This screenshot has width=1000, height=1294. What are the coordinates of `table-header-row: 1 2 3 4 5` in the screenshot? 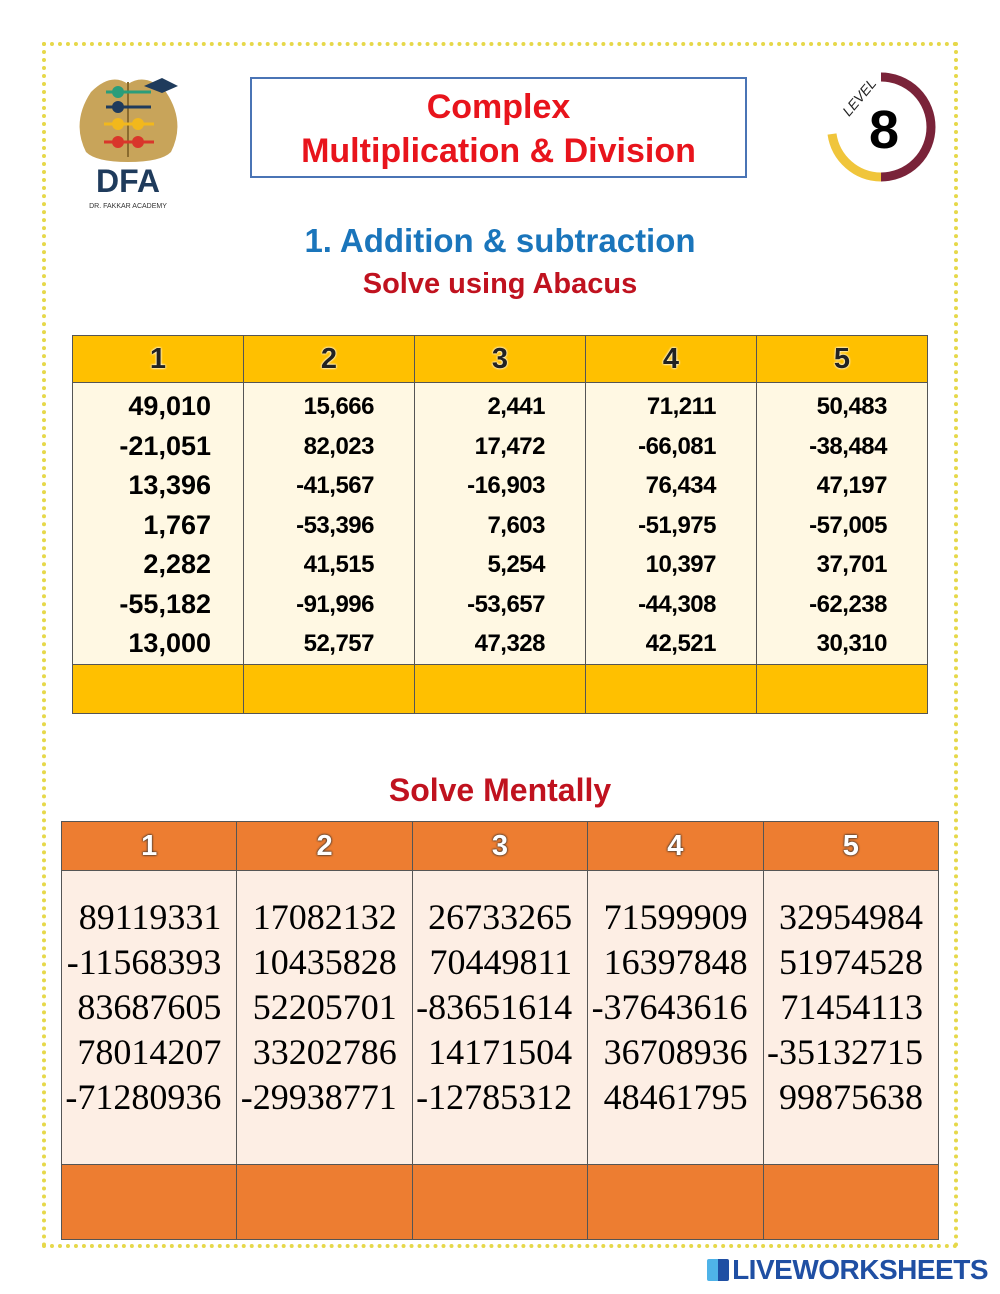 It's located at (500, 359).